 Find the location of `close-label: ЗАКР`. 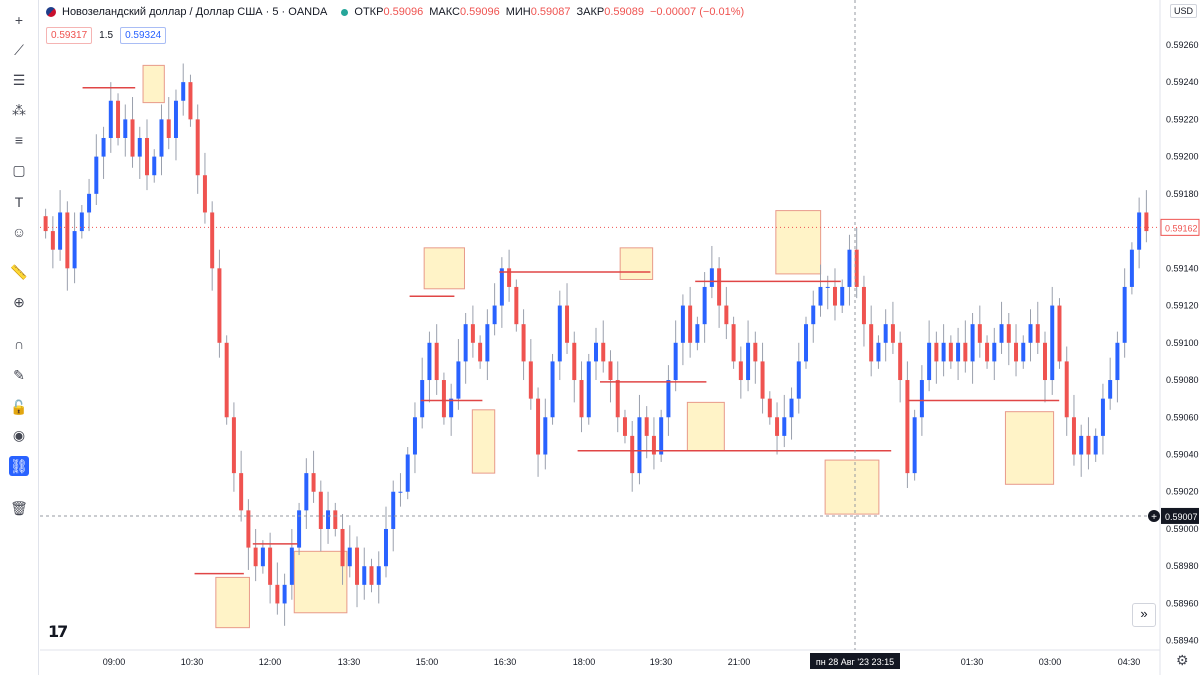

close-label: ЗАКР is located at coordinates (590, 12).